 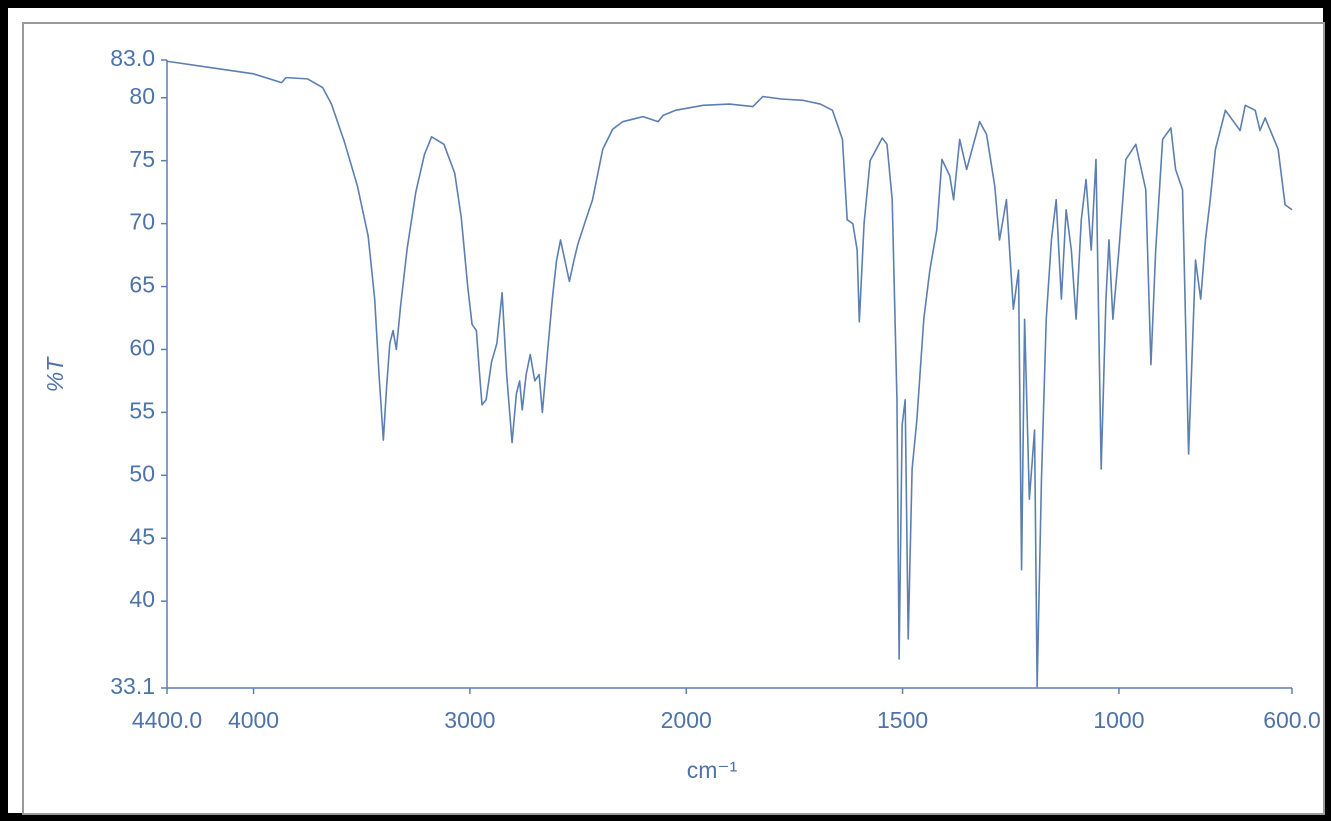 What do you see at coordinates (142, 473) in the screenshot?
I see `y-tick-label: 50` at bounding box center [142, 473].